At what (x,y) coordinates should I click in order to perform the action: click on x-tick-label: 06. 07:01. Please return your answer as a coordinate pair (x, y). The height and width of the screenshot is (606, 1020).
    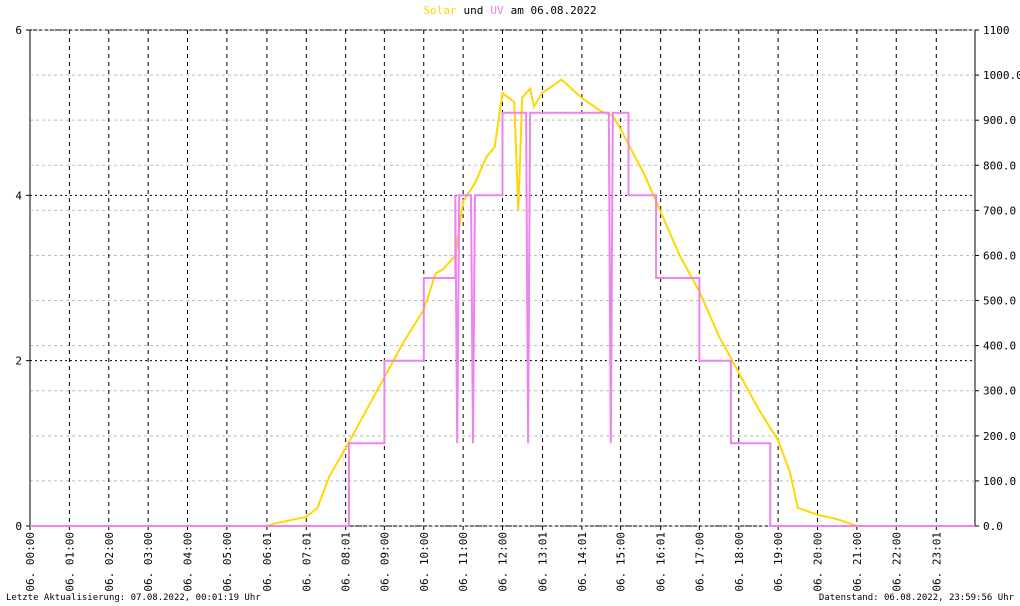
    Looking at the image, I should click on (306, 562).